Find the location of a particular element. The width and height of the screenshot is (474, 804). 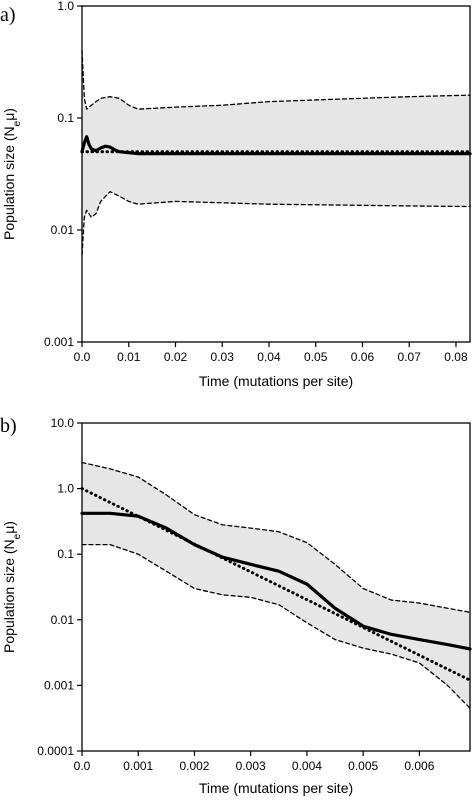

panel-b-y-tick-label: 0.001 is located at coordinates (59, 685).